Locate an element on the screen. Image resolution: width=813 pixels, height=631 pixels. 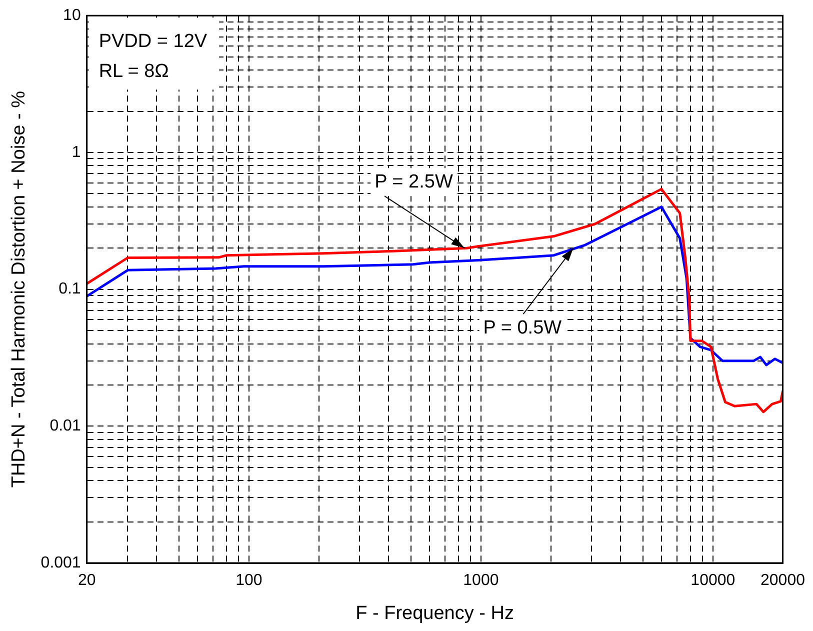
x-axis-title: F - Frequency - Hz is located at coordinates (435, 613).